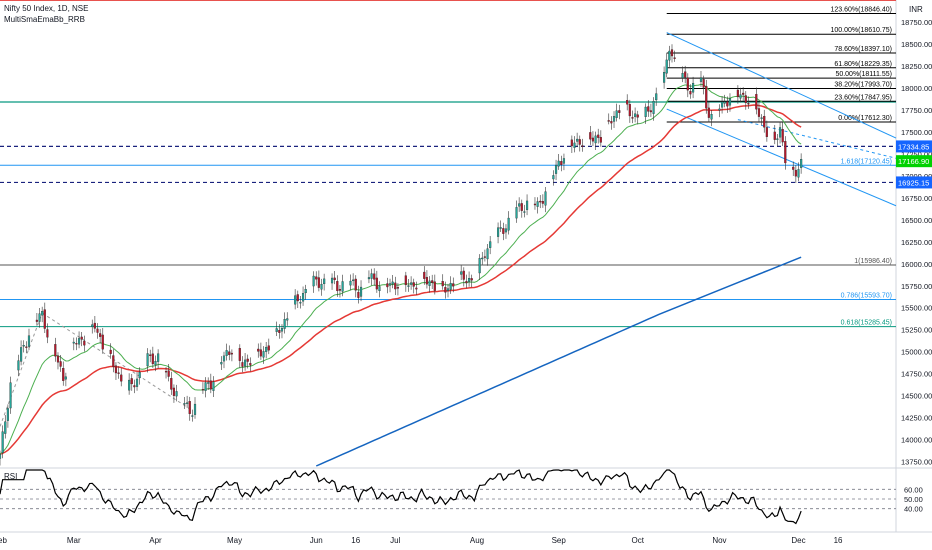 This screenshot has width=932, height=550. Describe the element at coordinates (916, 242) in the screenshot. I see `y-tick-label: 16250.00` at that location.